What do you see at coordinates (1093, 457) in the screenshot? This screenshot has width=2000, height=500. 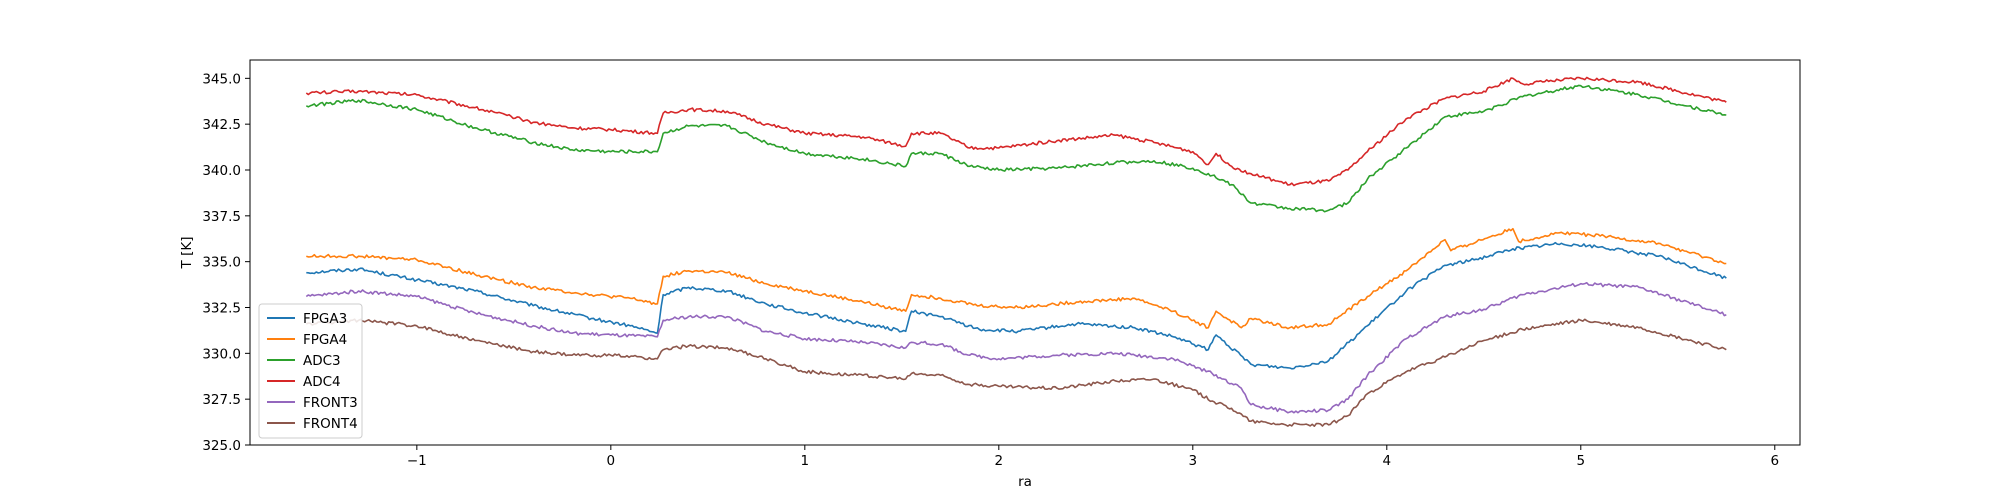 I see `x-axis: −1 0 1 2 3 4 5 6` at bounding box center [1093, 457].